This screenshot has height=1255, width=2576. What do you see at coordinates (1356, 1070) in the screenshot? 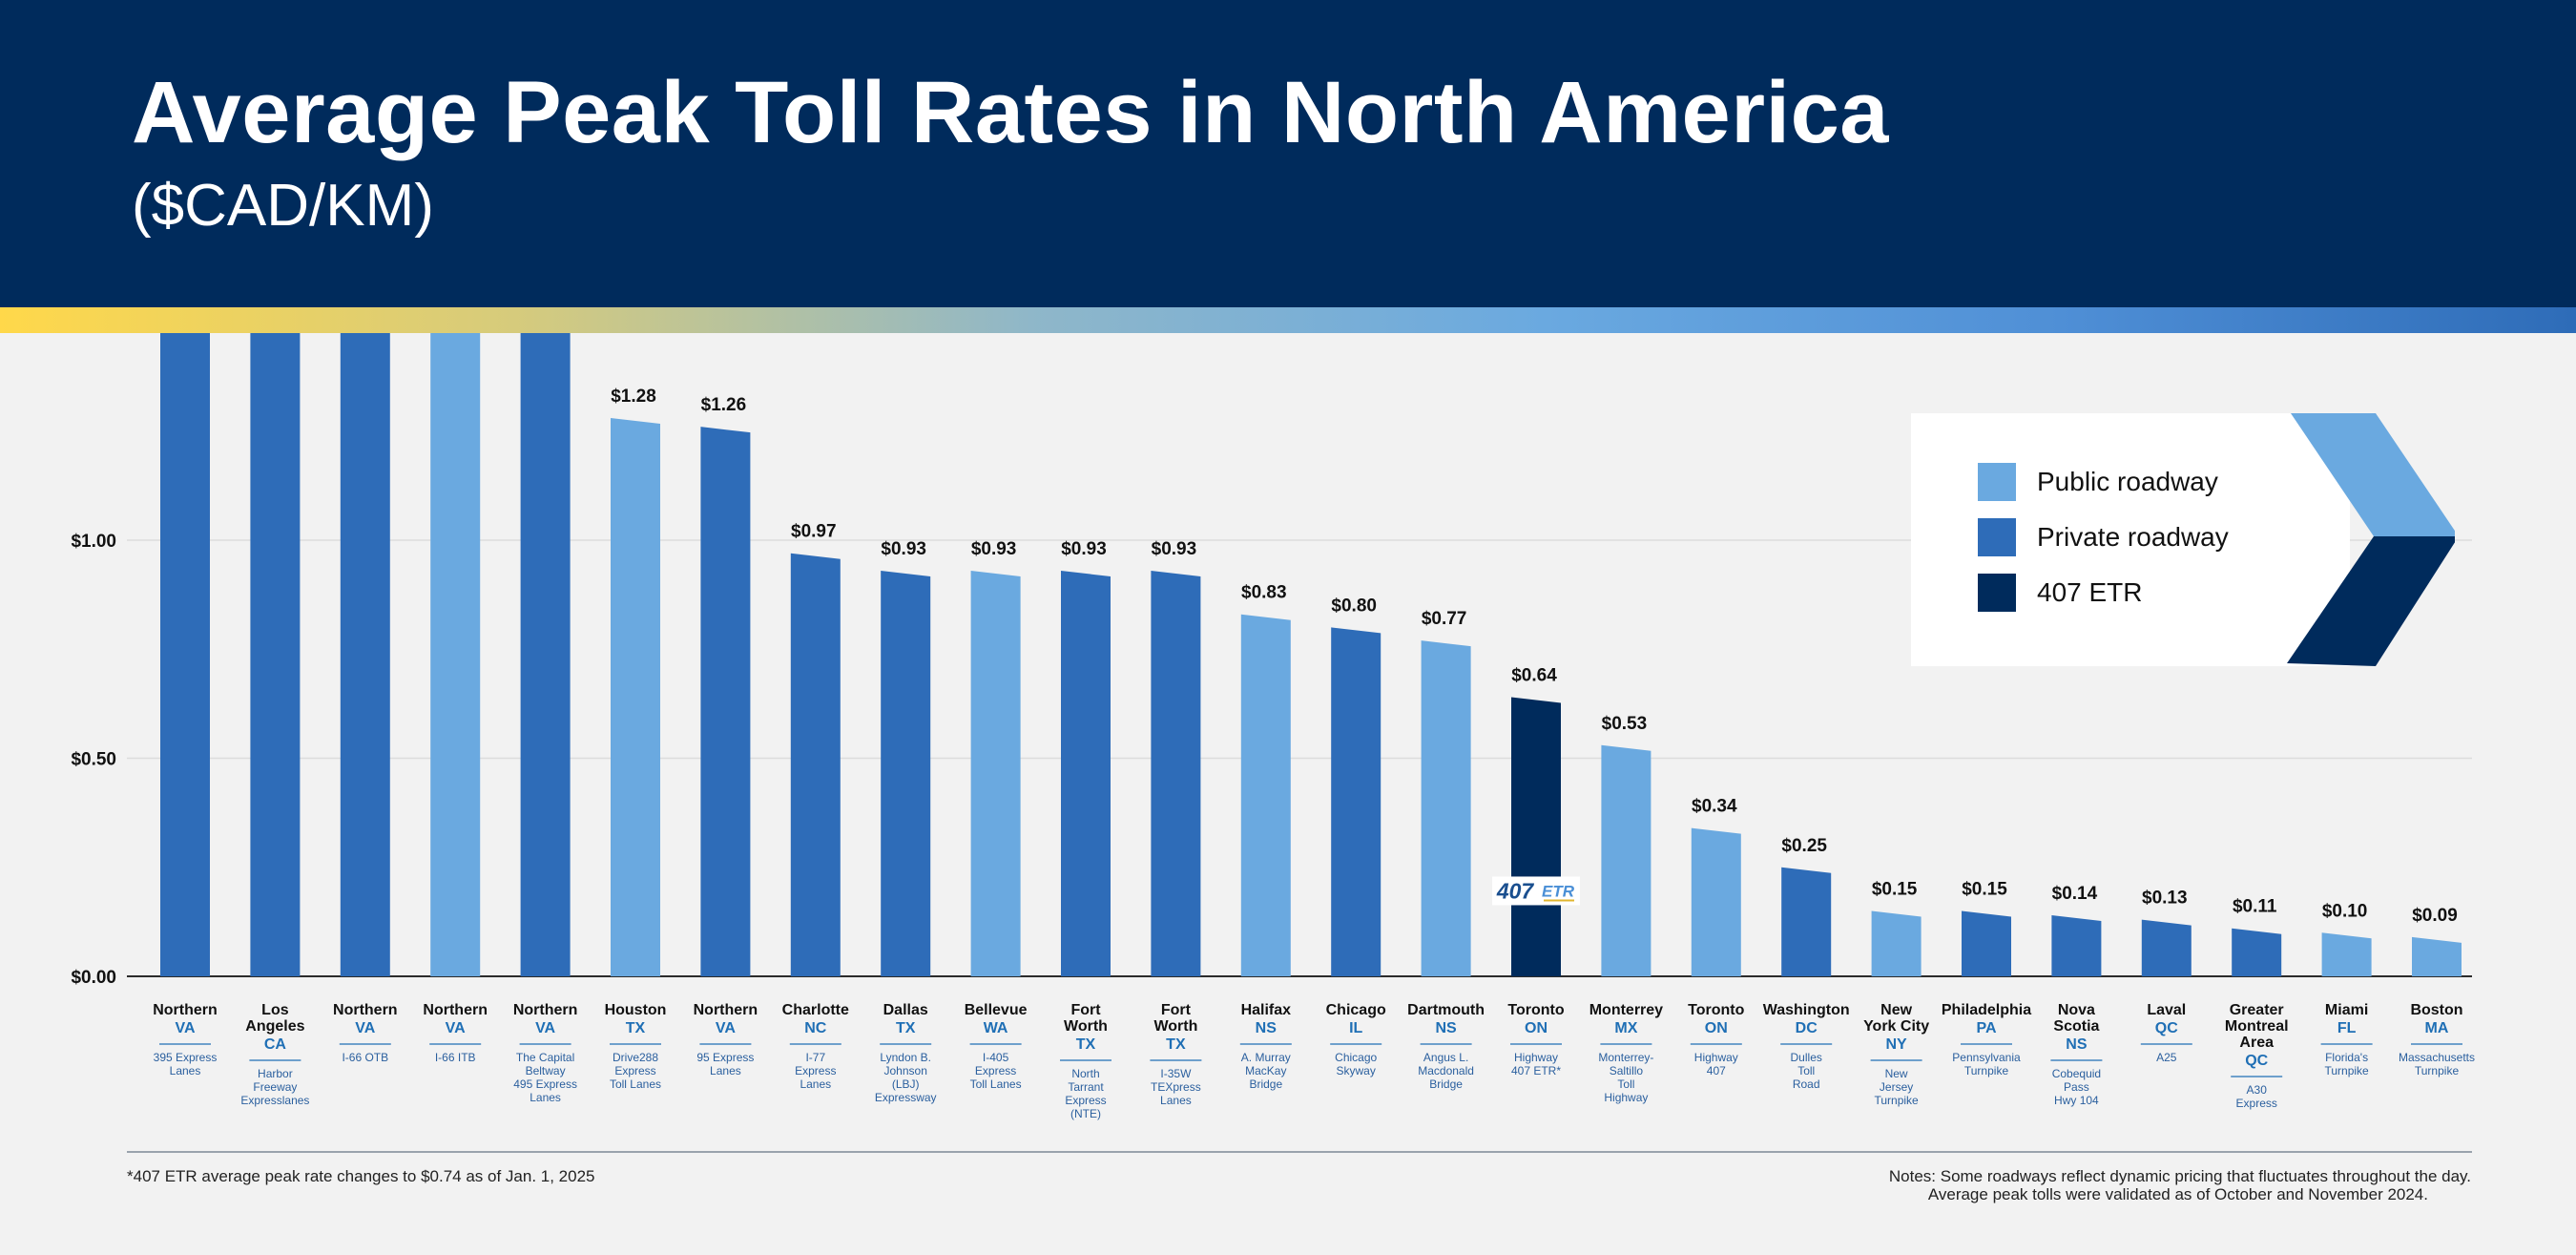
I see `road-label: Skyway` at bounding box center [1356, 1070].